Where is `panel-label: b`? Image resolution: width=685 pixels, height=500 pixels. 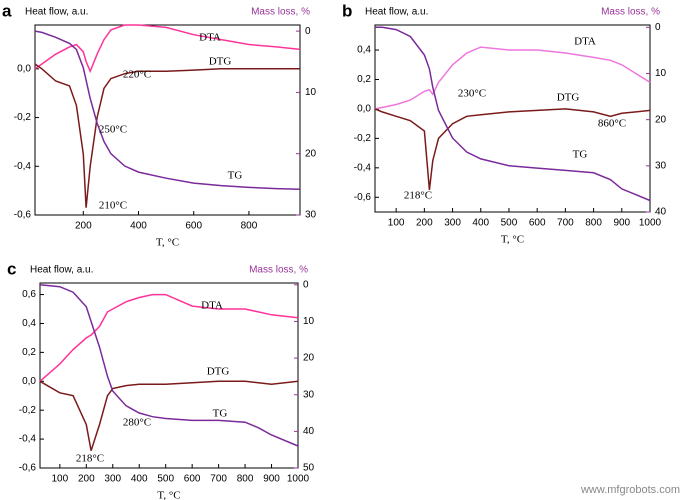
panel-label: b is located at coordinates (347, 10).